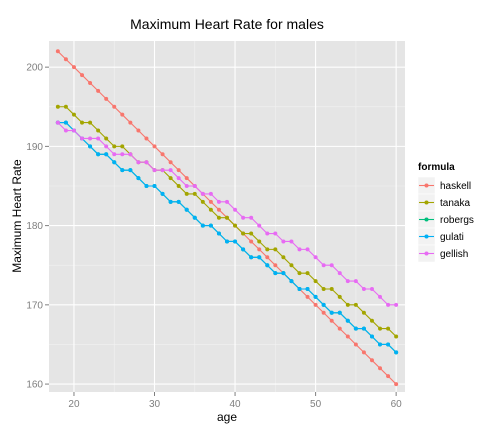 This screenshot has width=504, height=432. What do you see at coordinates (34, 305) in the screenshot?
I see `y-tick-label: 170` at bounding box center [34, 305].